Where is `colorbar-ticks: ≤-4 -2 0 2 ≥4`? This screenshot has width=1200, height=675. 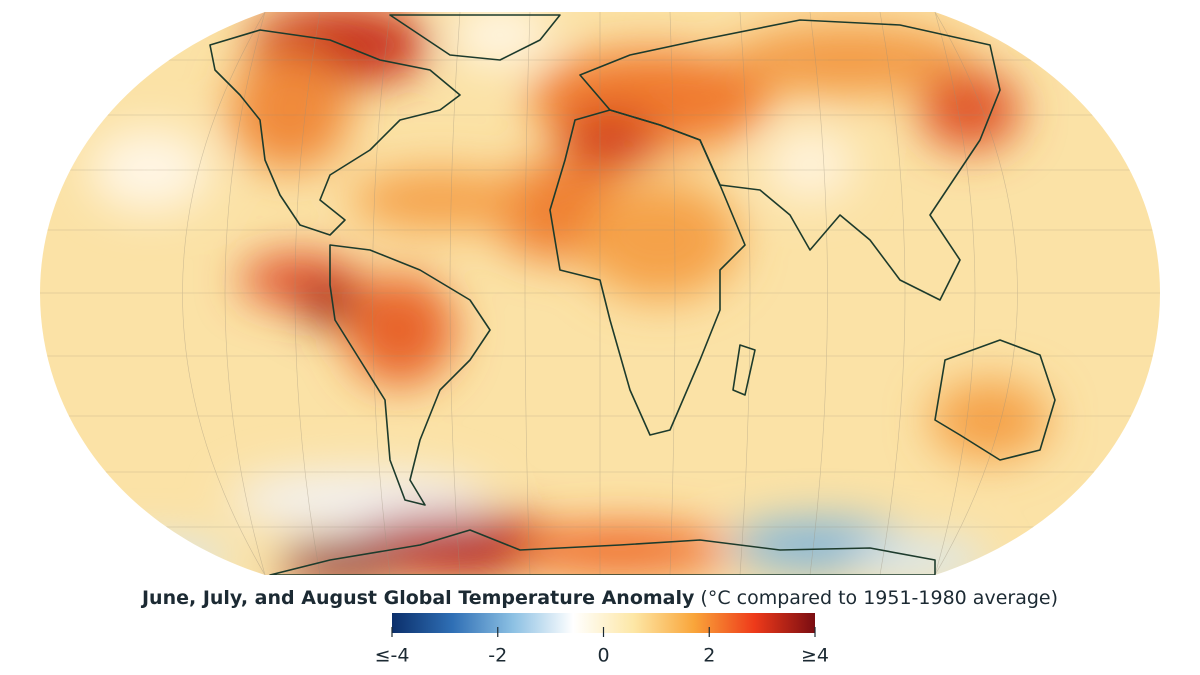
colorbar-ticks: ≤-4 -2 0 2 ≥4 is located at coordinates (602, 647).